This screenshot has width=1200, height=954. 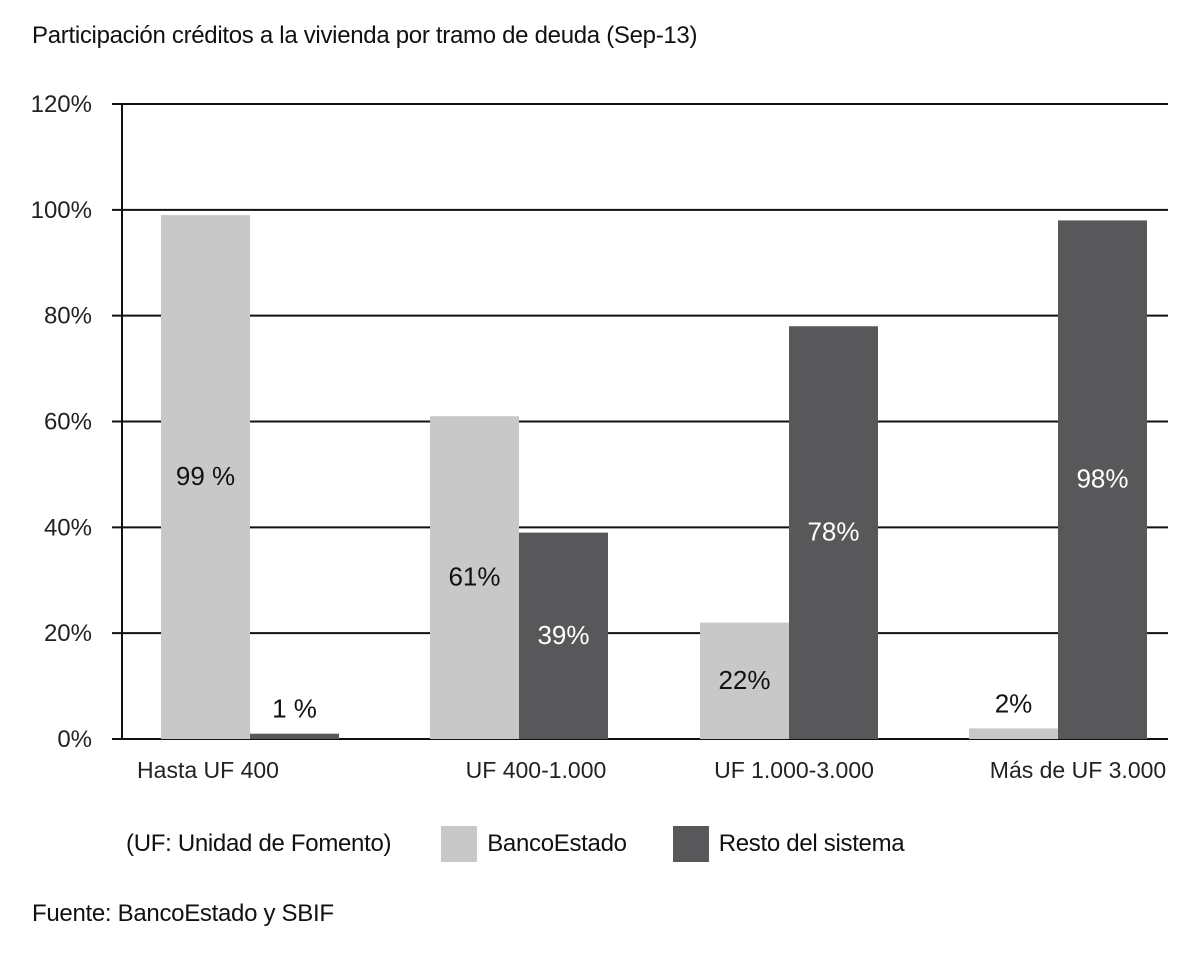 What do you see at coordinates (1078, 770) in the screenshot?
I see `x-category-label: Más de UF 3.000` at bounding box center [1078, 770].